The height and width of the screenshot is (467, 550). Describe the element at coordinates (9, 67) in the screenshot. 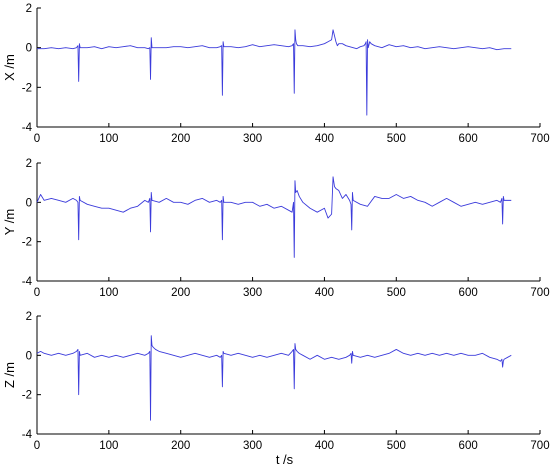

I see `y-axis-label: X /m` at that location.